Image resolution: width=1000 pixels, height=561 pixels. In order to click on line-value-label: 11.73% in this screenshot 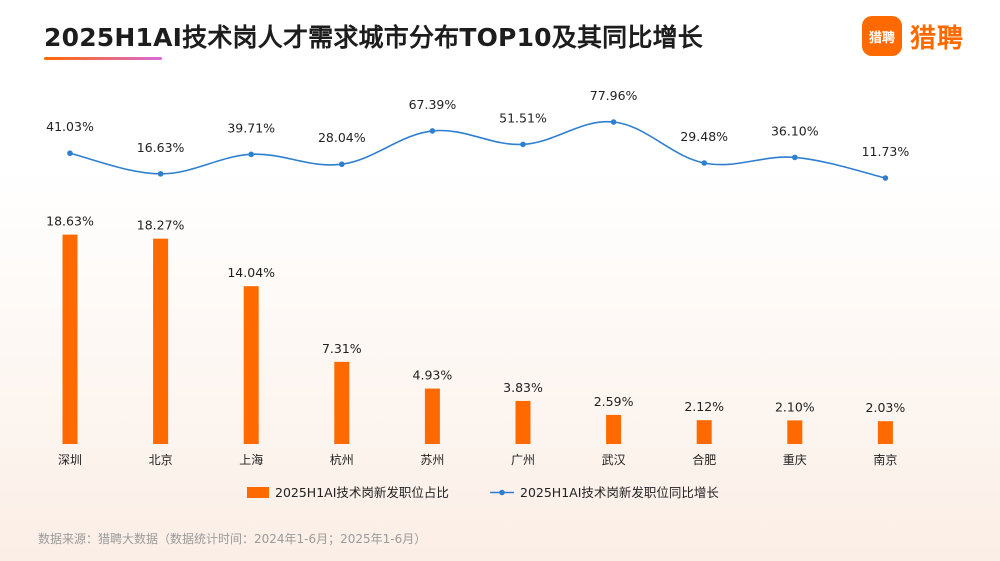, I will do `click(886, 151)`.